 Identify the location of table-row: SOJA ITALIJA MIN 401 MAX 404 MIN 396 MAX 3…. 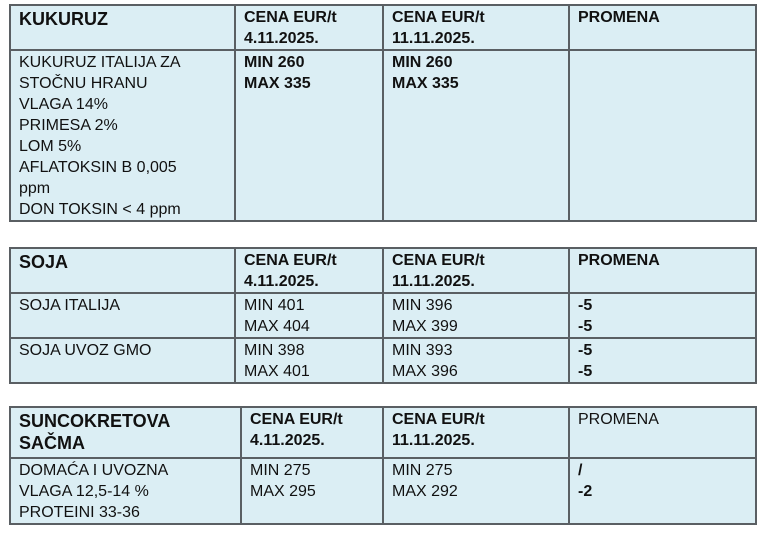
(383, 315).